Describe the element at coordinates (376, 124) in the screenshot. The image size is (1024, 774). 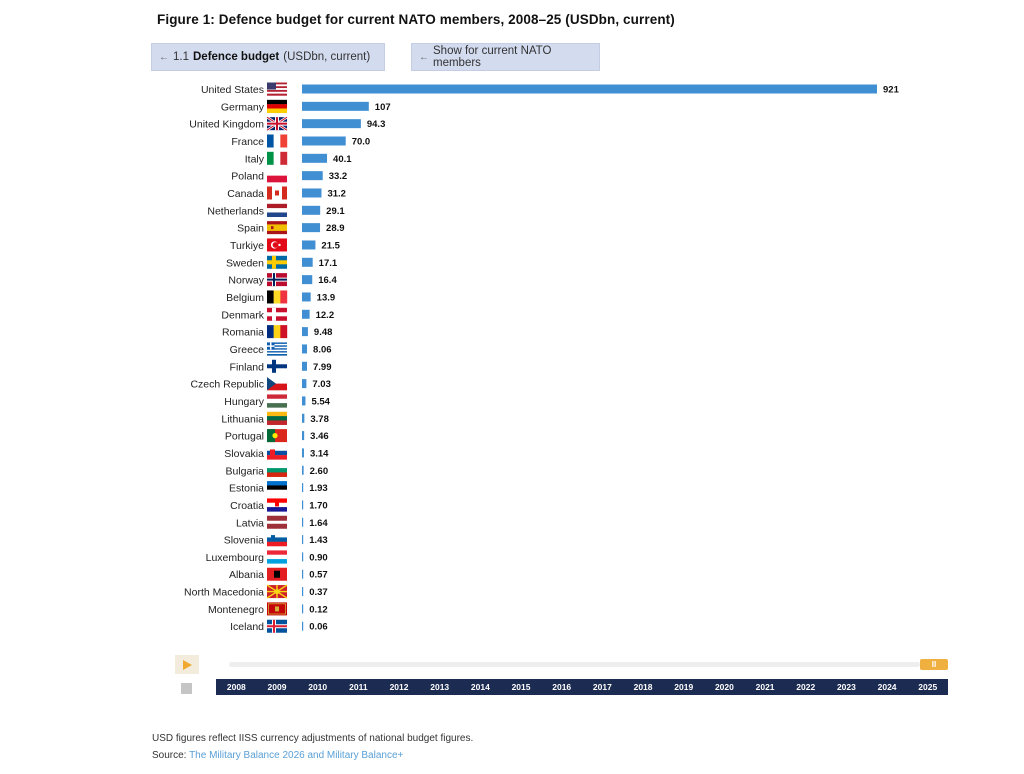
I see `bar-value-label: 94.3` at that location.